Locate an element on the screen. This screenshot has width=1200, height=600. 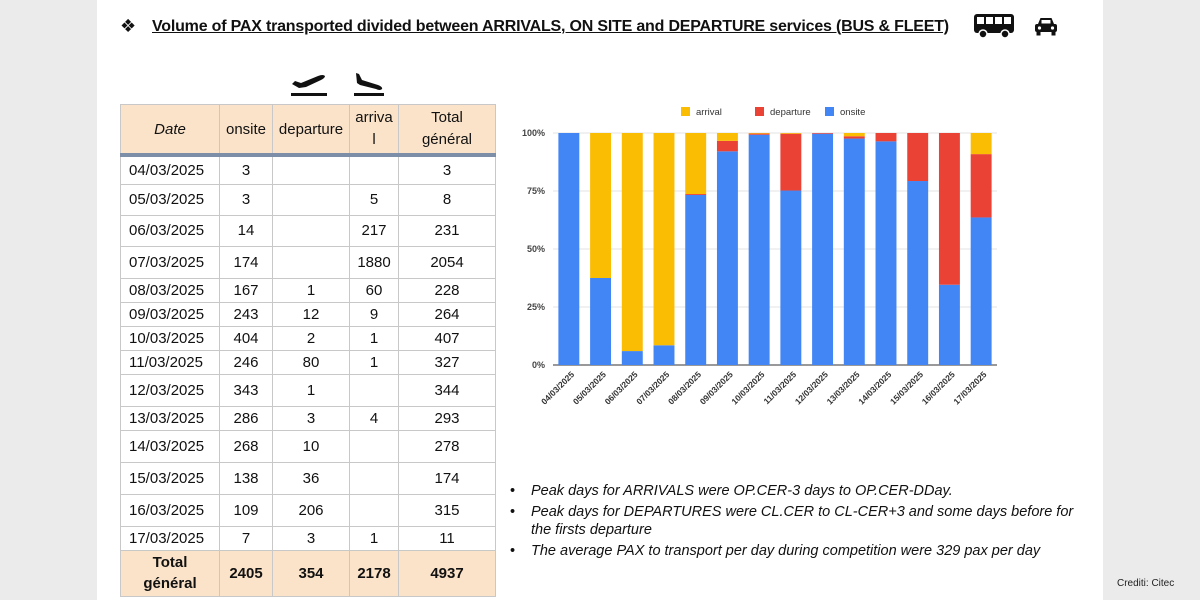
cell-departure: 80 is located at coordinates (311, 362).